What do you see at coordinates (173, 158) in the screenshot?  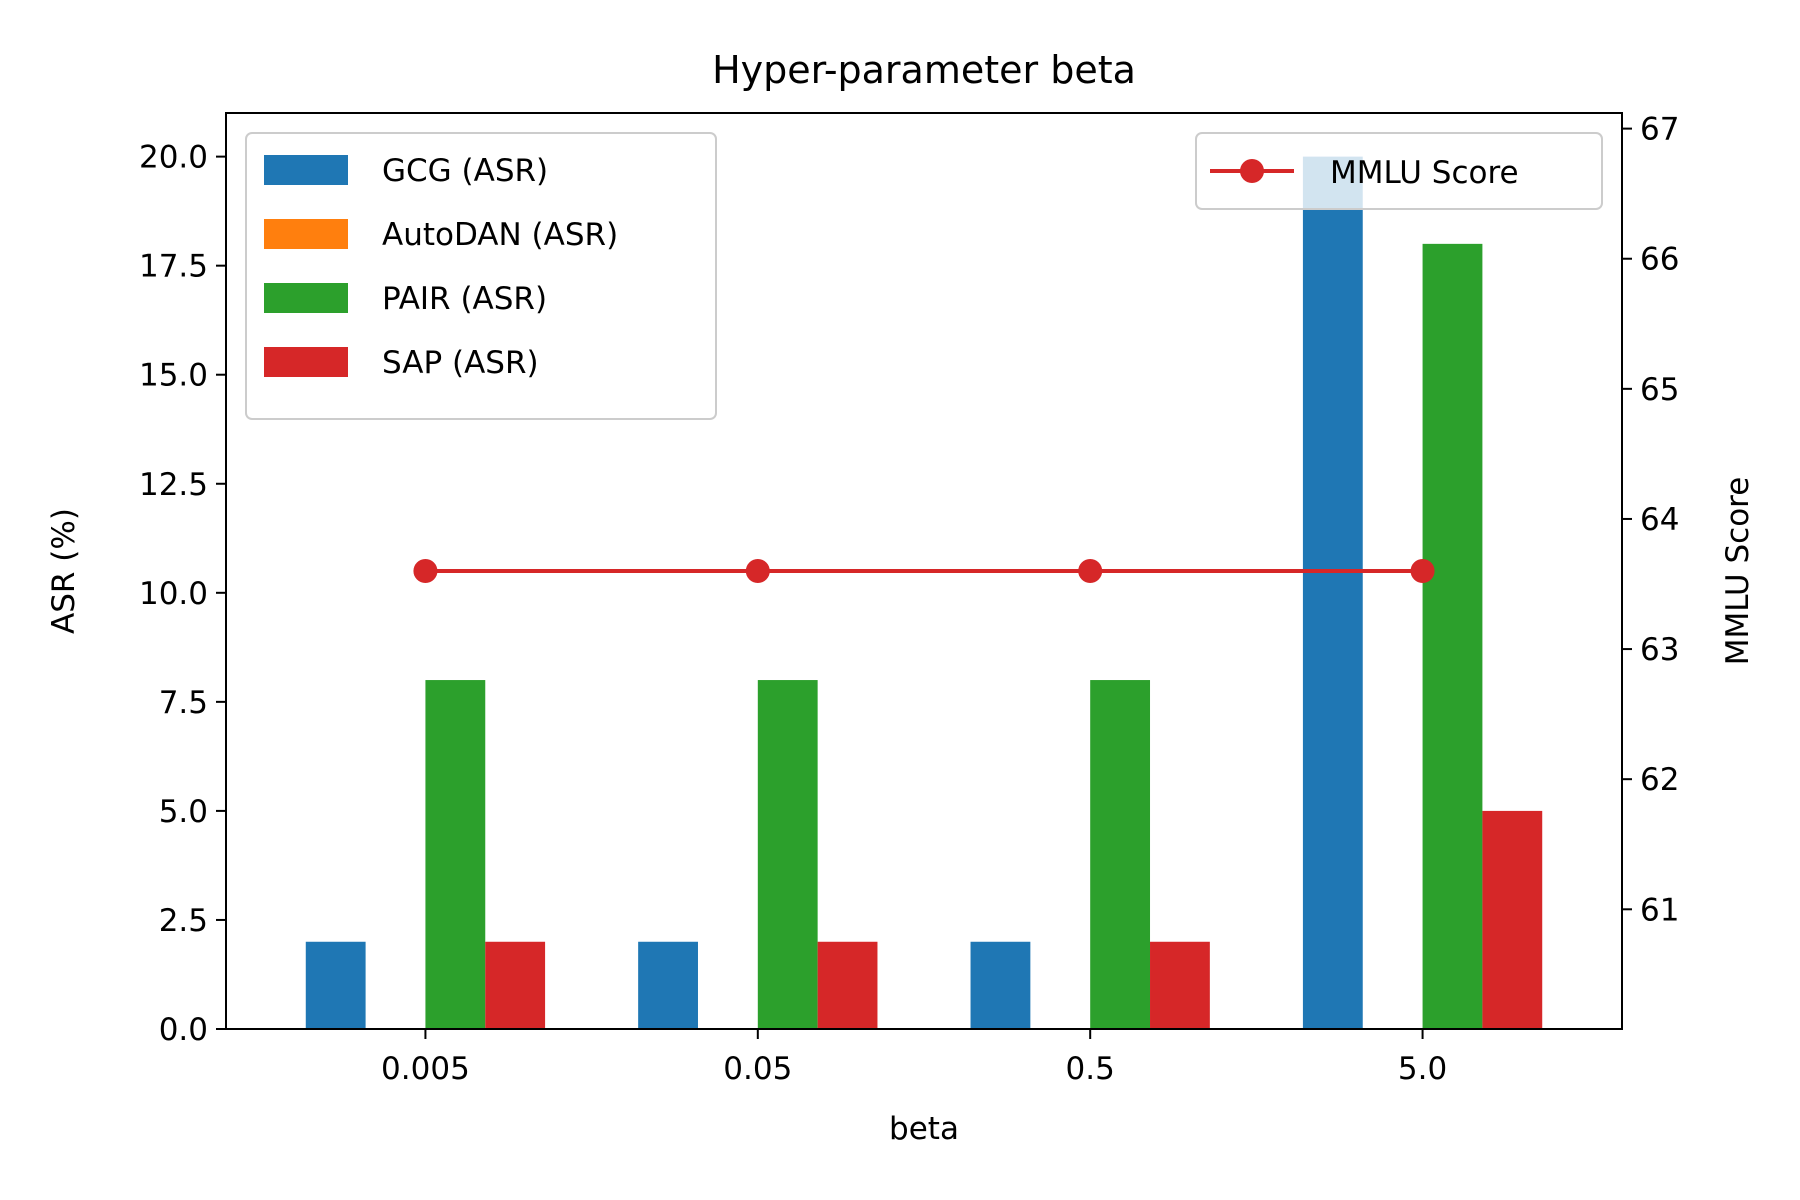 I see `y-tick-label: 20.0` at bounding box center [173, 158].